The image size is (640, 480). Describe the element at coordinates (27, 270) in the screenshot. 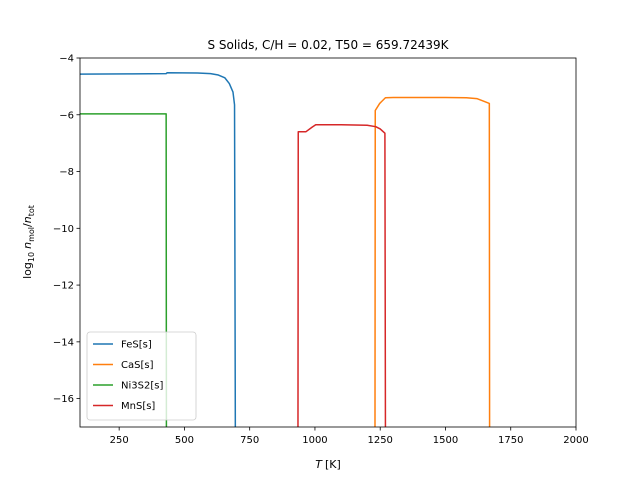

I see `y-axis-label-log: log` at that location.